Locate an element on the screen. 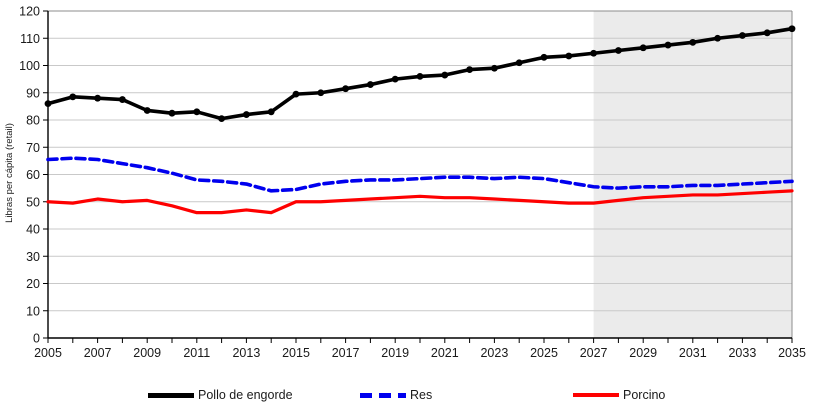 The height and width of the screenshot is (410, 820). y-tick-label: 100 is located at coordinates (29, 66).